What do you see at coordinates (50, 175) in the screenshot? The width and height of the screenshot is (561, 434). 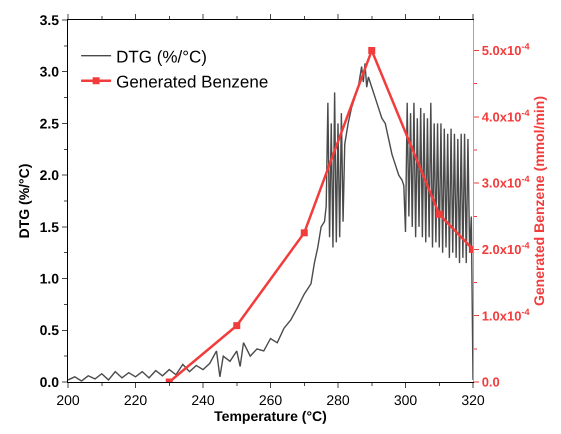 I see `y-tick-label: 2.0` at bounding box center [50, 175].